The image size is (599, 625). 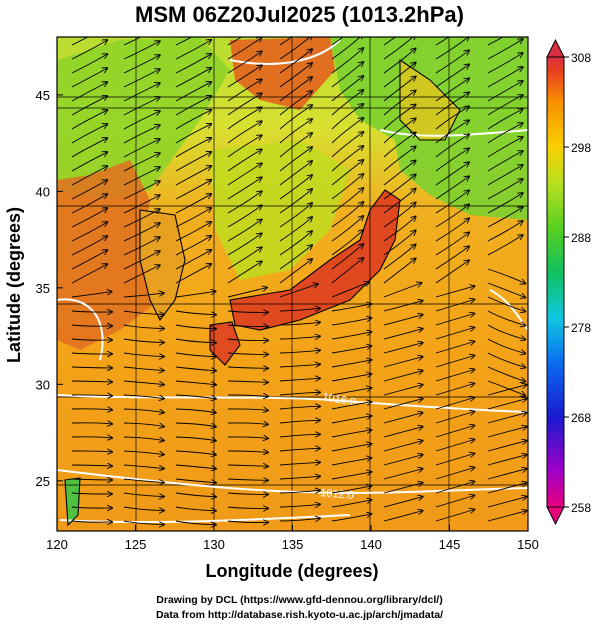 I want to click on x-tick-label: 135, so click(x=293, y=544).